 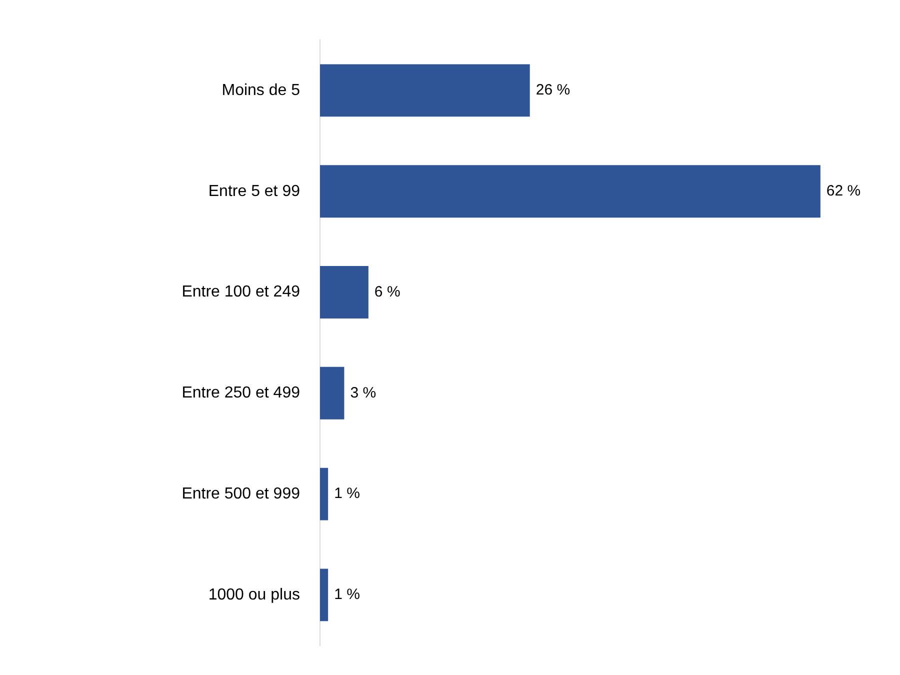 I want to click on y-tick-label: Entre 5 et 99, so click(x=254, y=191).